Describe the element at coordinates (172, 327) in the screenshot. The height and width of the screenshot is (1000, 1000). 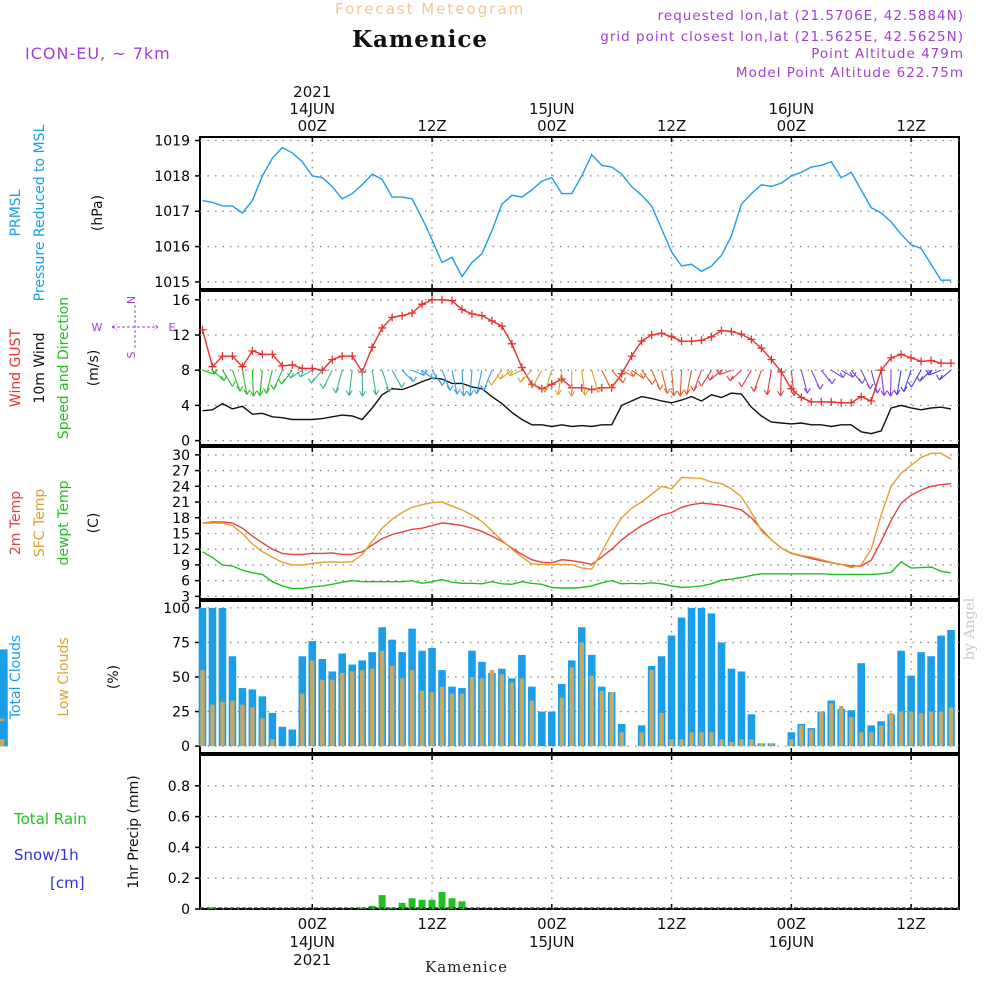
I see `compass-east: E` at that location.